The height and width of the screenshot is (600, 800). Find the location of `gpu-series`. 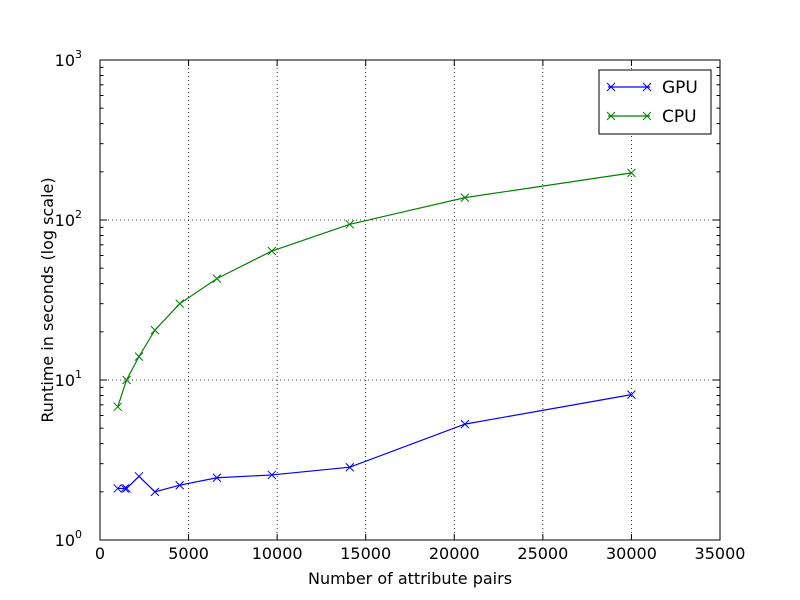

gpu-series is located at coordinates (374, 443).